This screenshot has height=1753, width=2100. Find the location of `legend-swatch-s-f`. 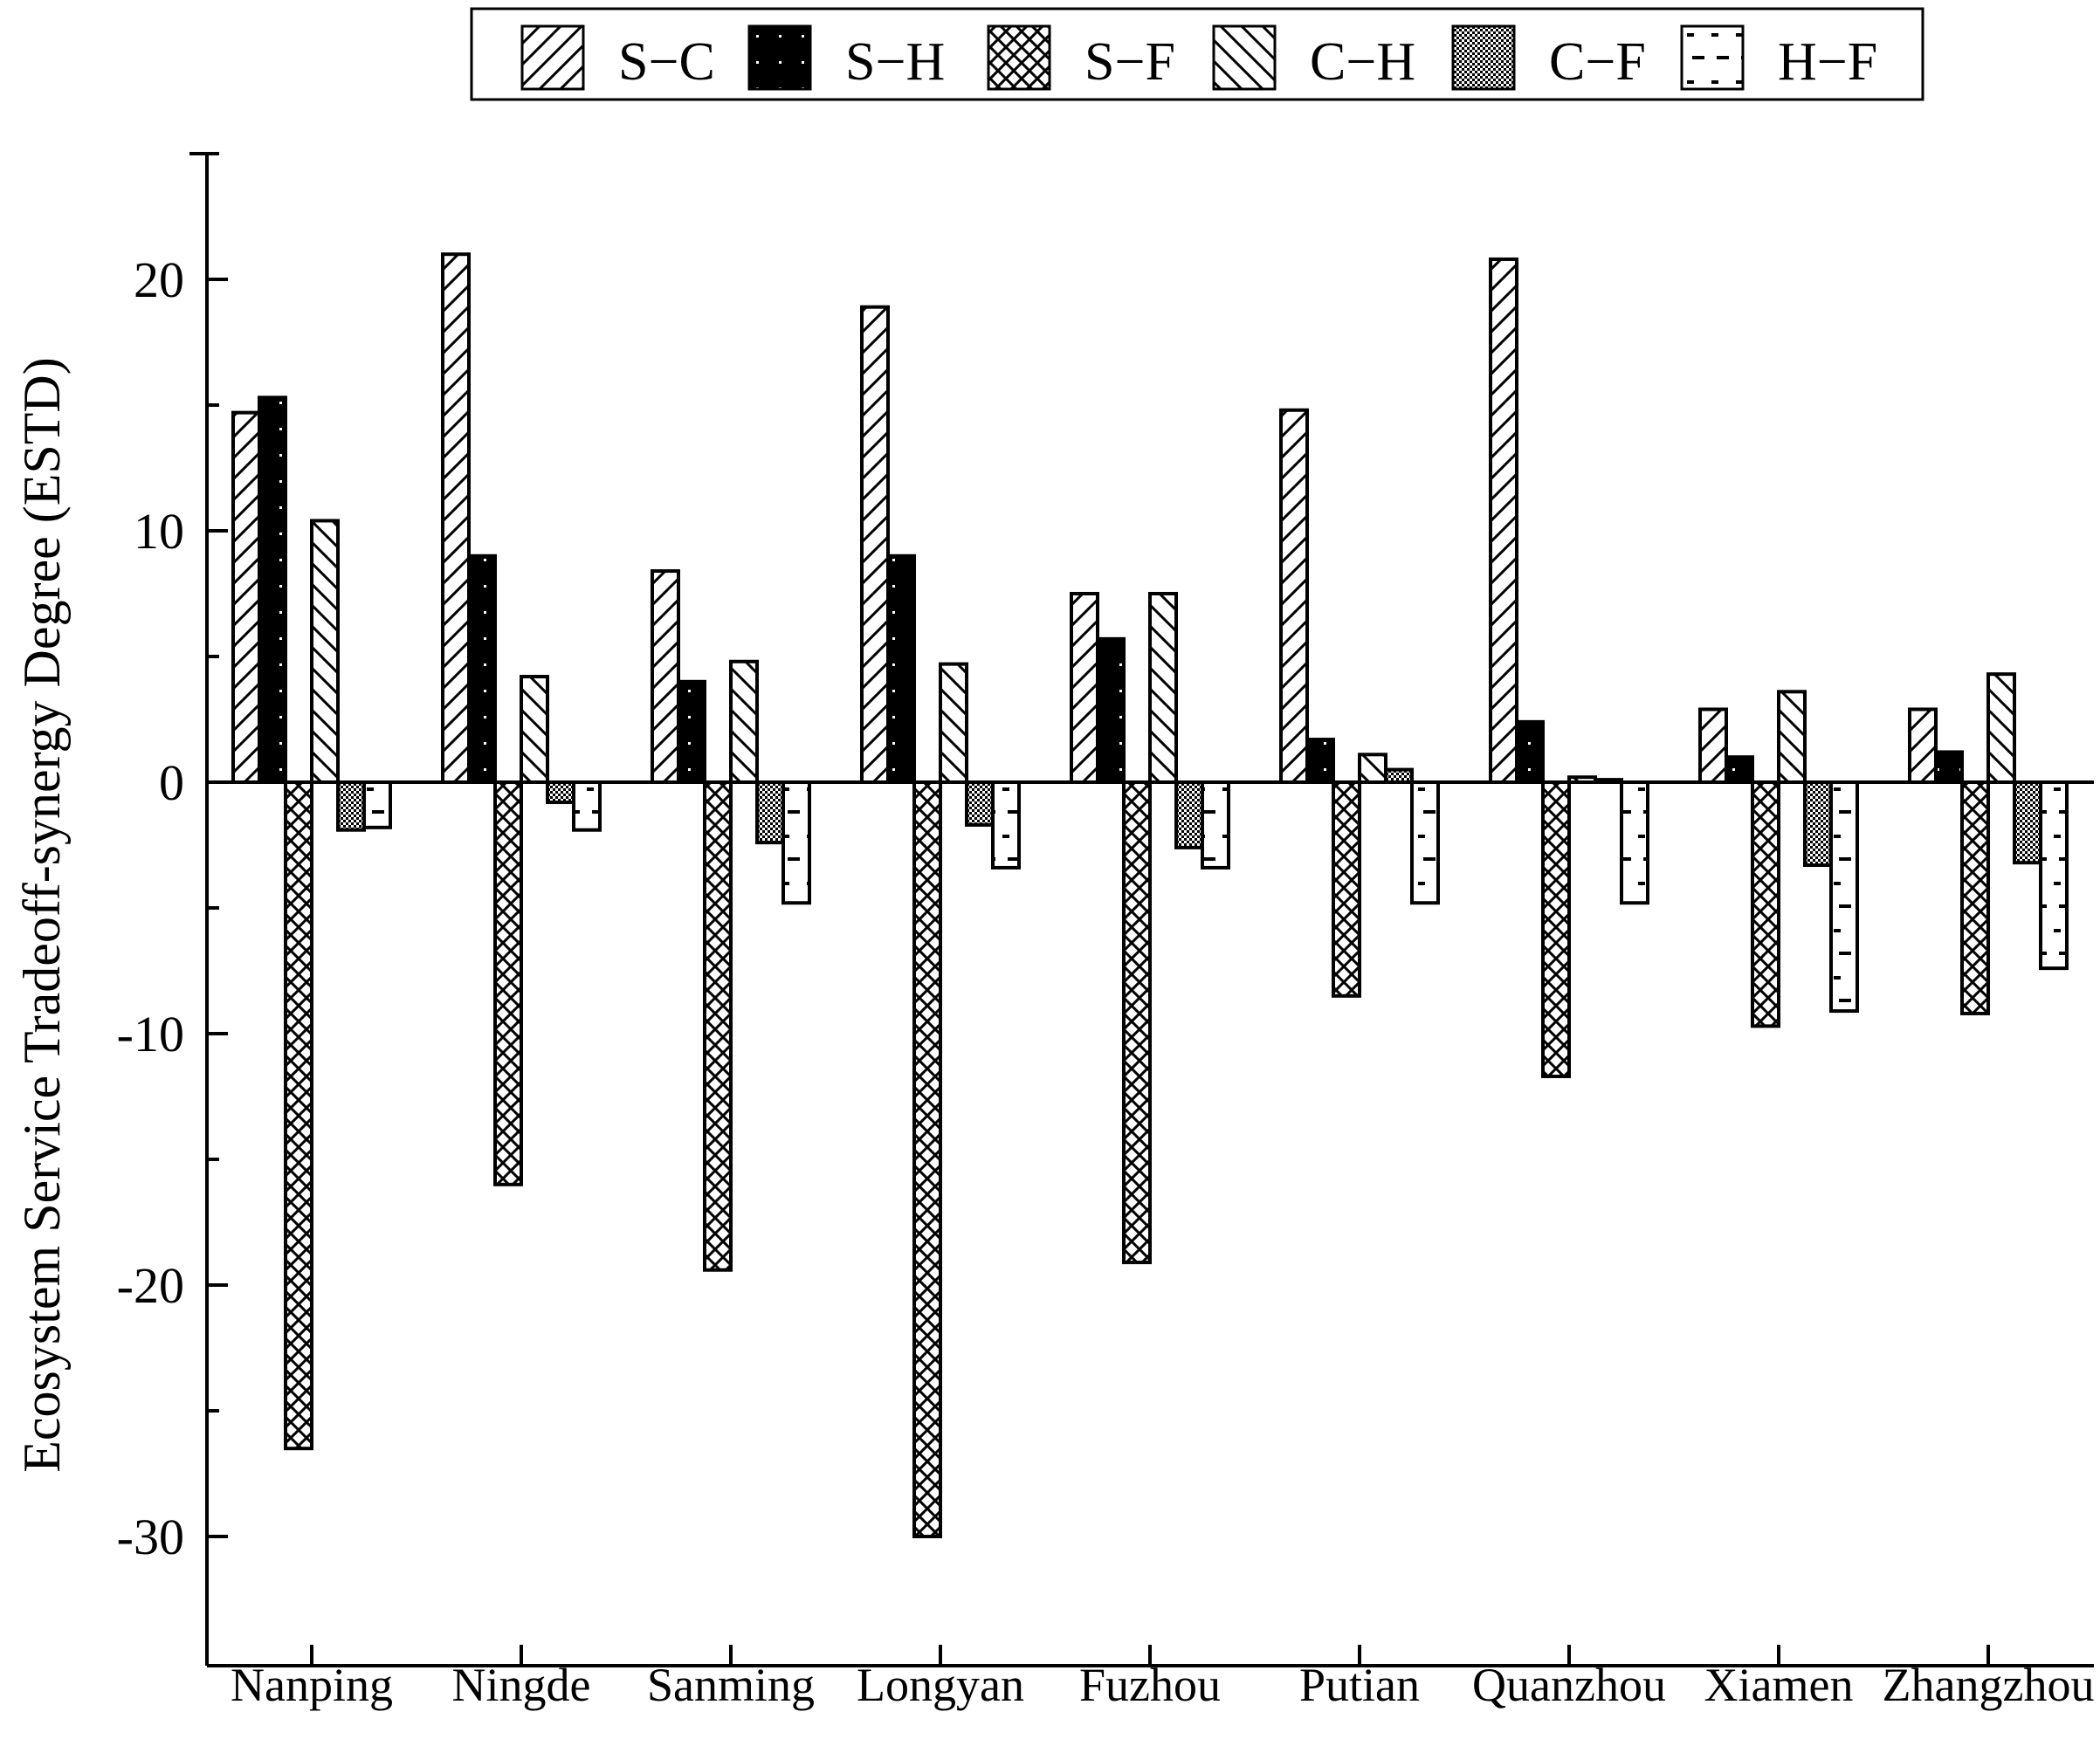

legend-swatch-s-f is located at coordinates (1019, 58).